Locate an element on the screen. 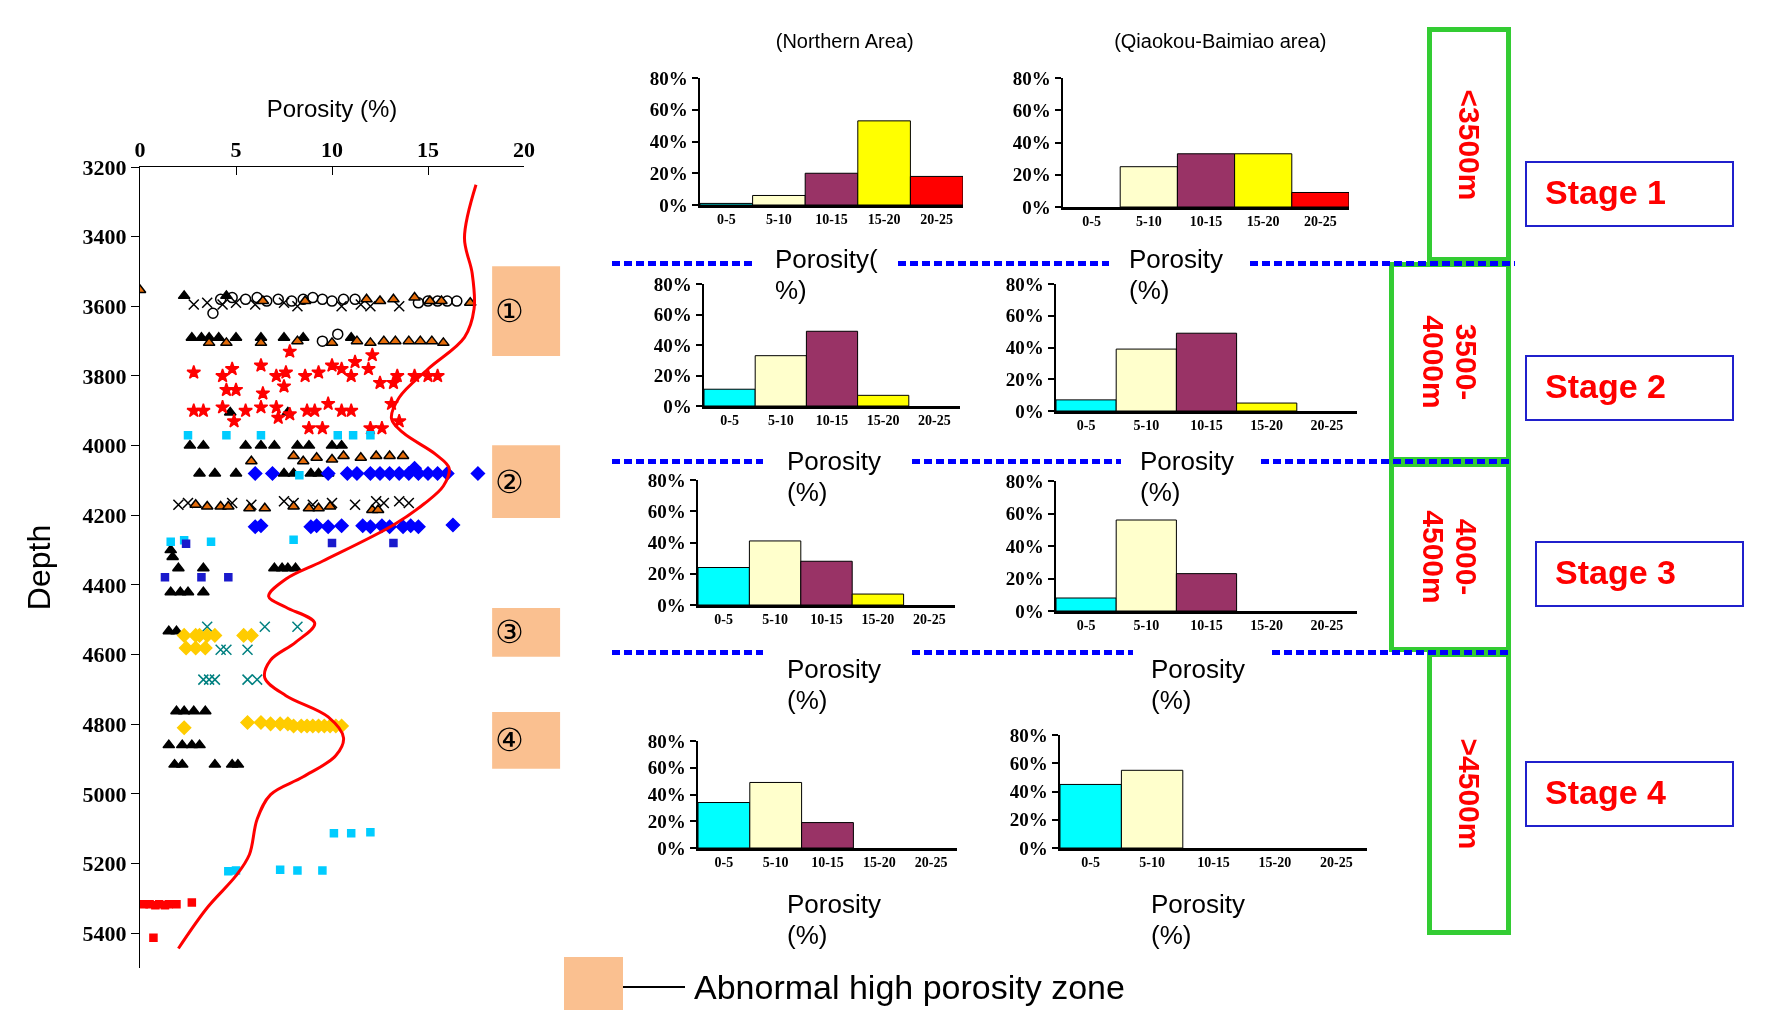 The image size is (1775, 1028). y-tick-label: 4200 is located at coordinates (104, 515).